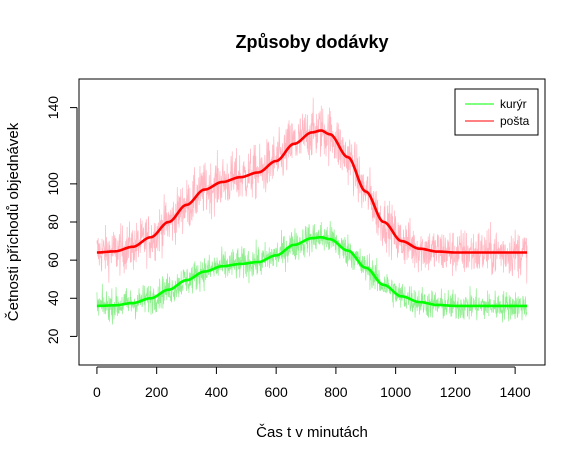  I want to click on y-axis-label: Četnosti příchodů objednávek, so click(13, 221).